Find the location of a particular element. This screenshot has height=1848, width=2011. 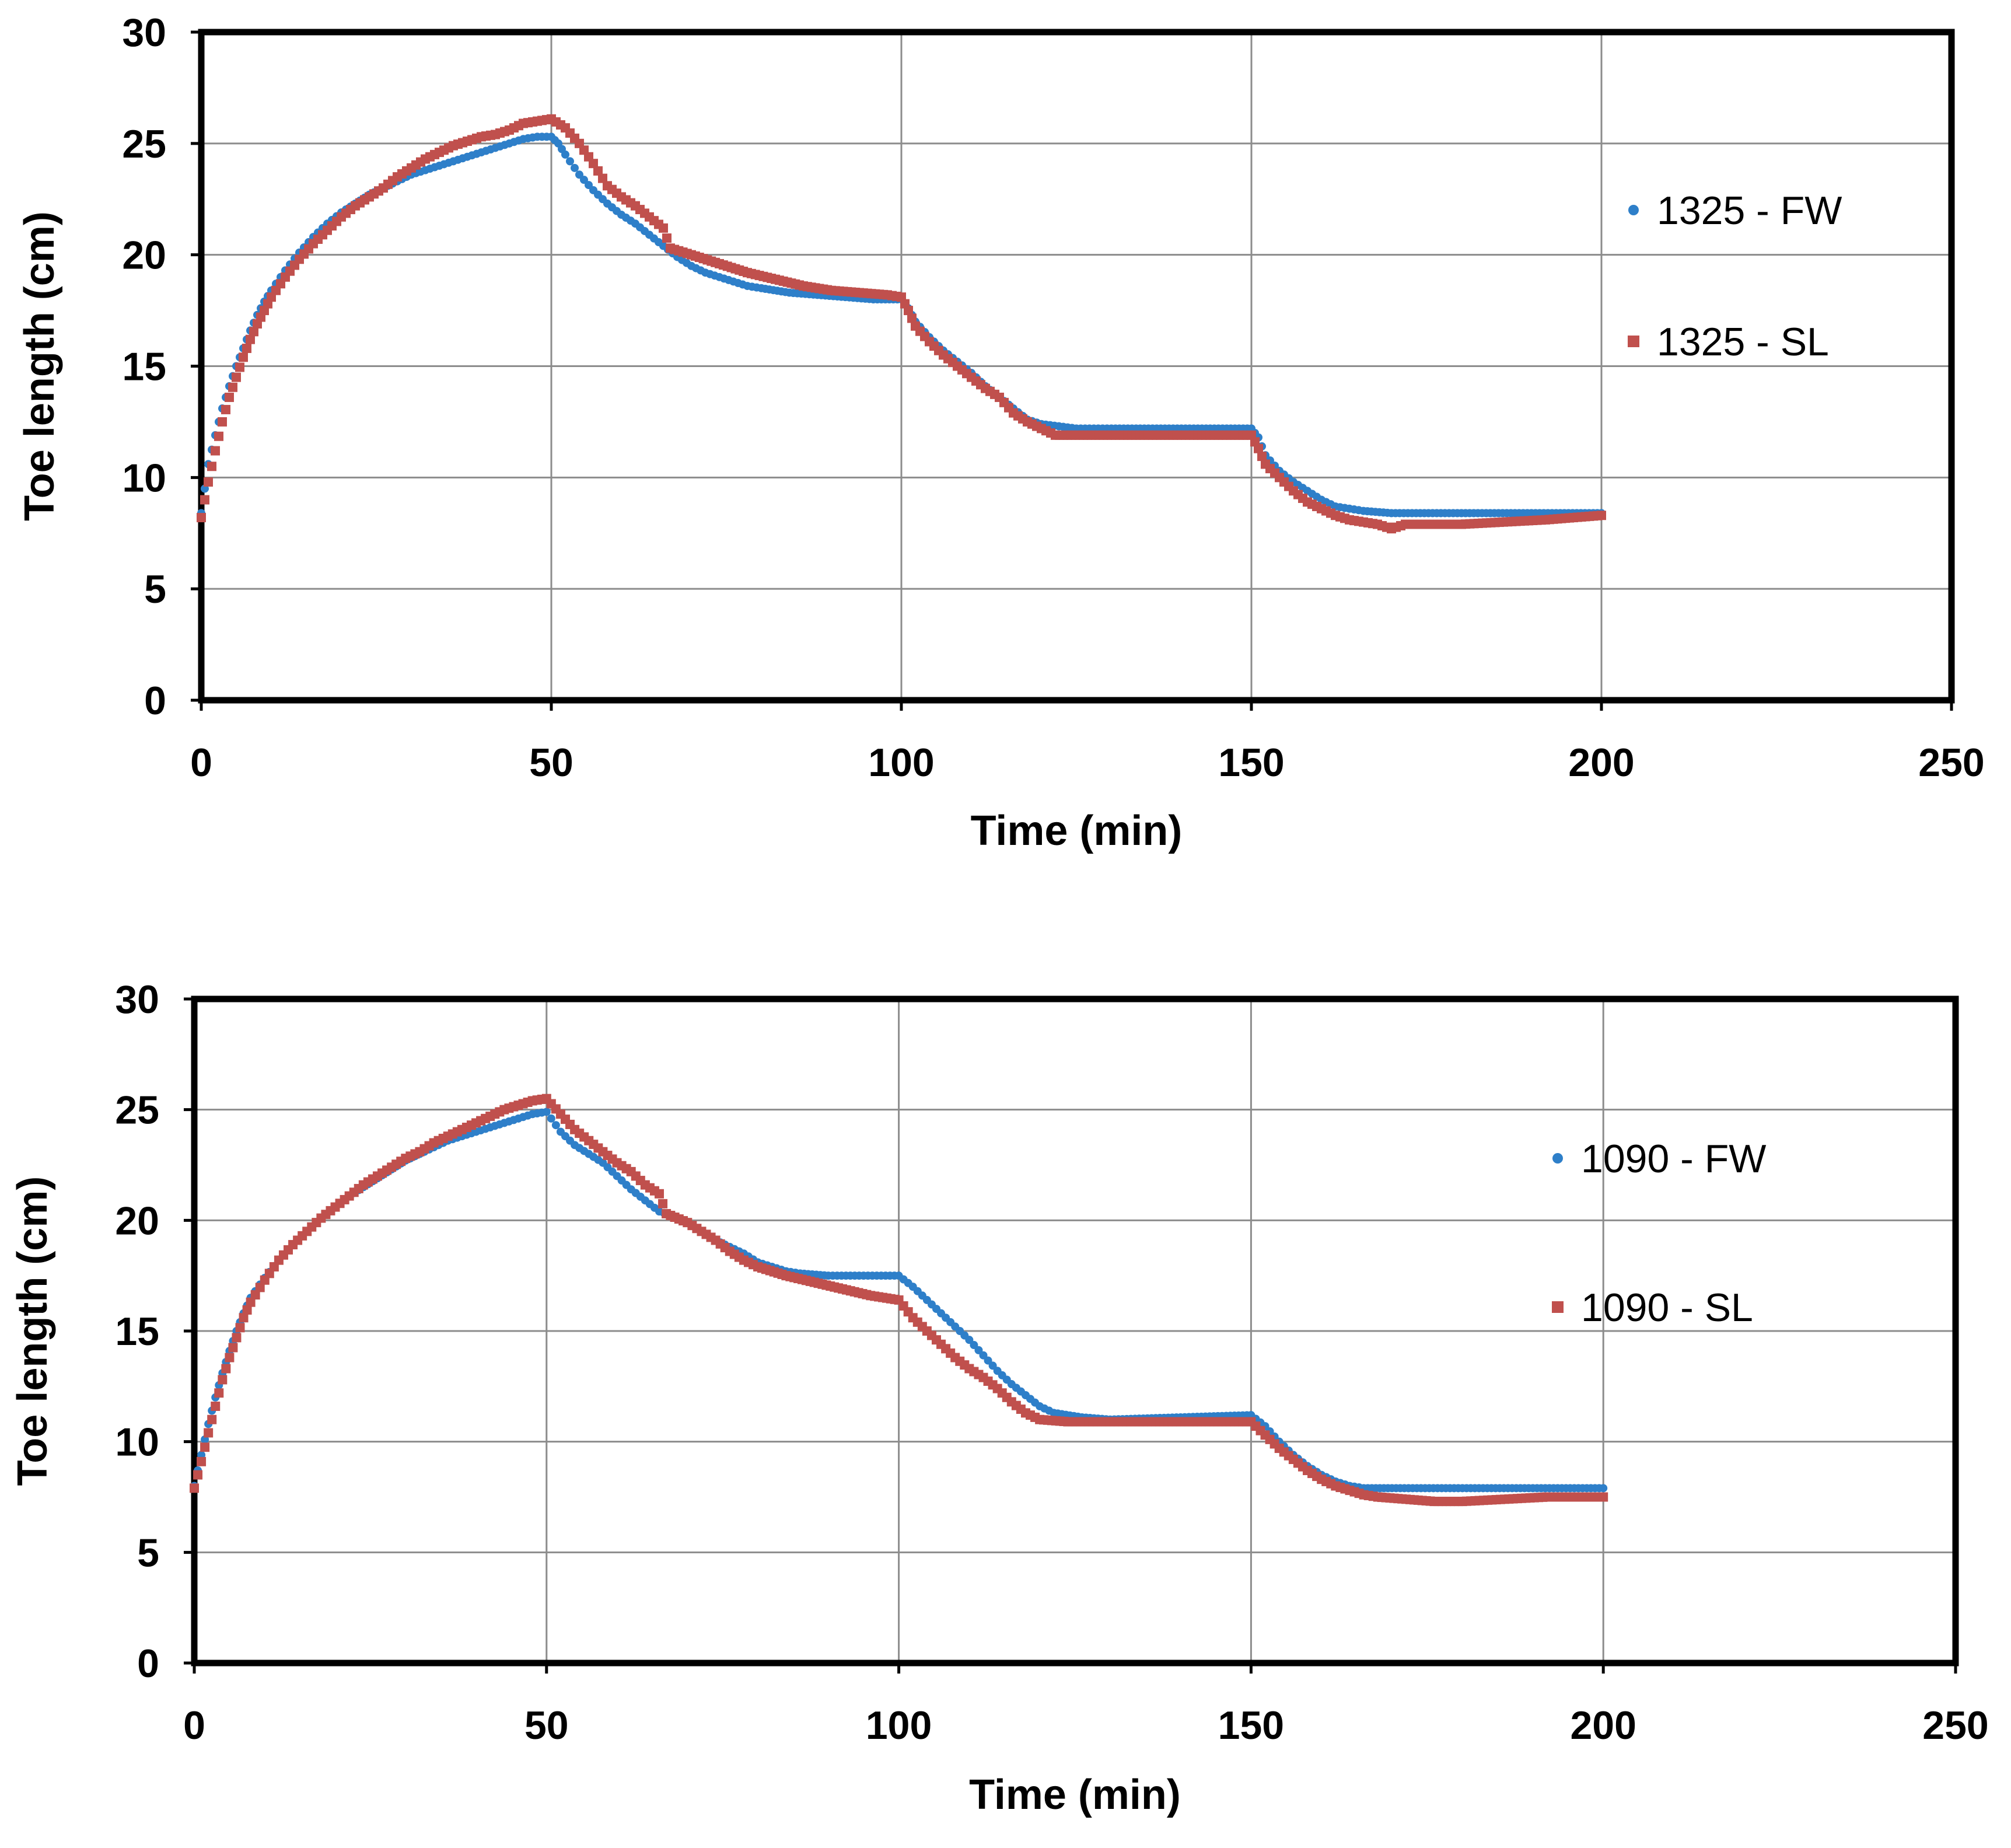

y-tick-label: 20 is located at coordinates (144, 255).